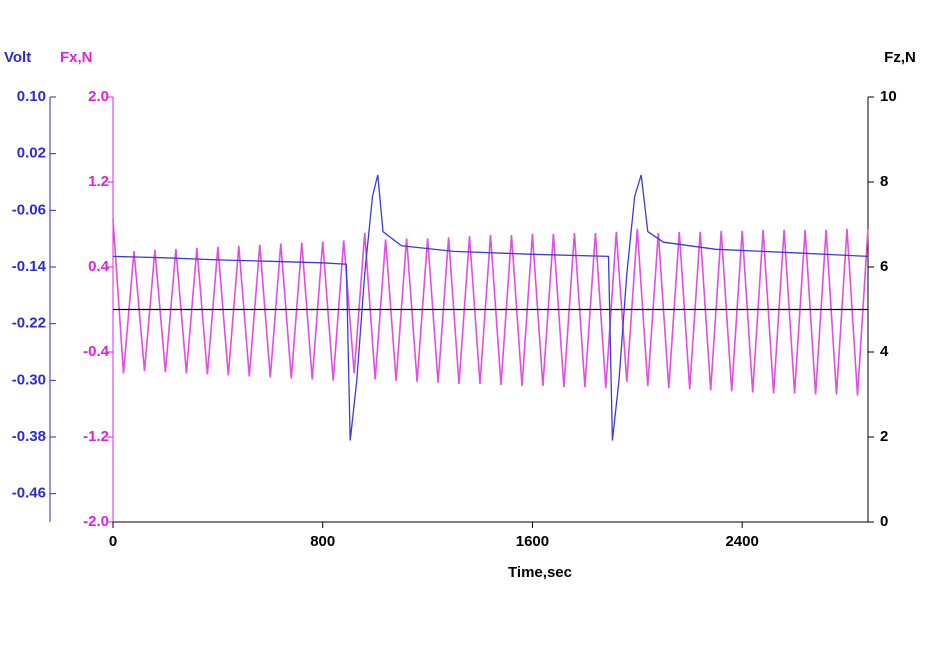 This screenshot has width=950, height=657. Describe the element at coordinates (113, 541) in the screenshot. I see `x-tick-label: 0` at that location.